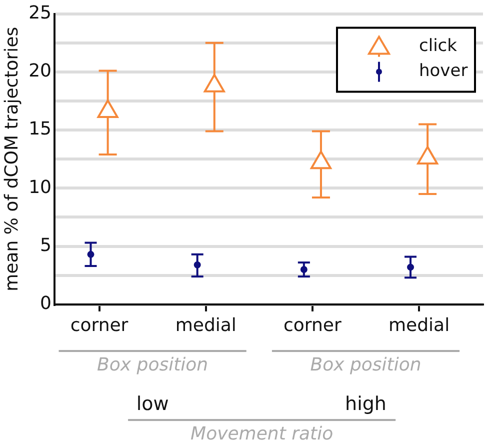 This screenshot has height=446, width=496. Describe the element at coordinates (11, 159) in the screenshot. I see `y-axis-title: mean % of dCOM trajectories` at that location.